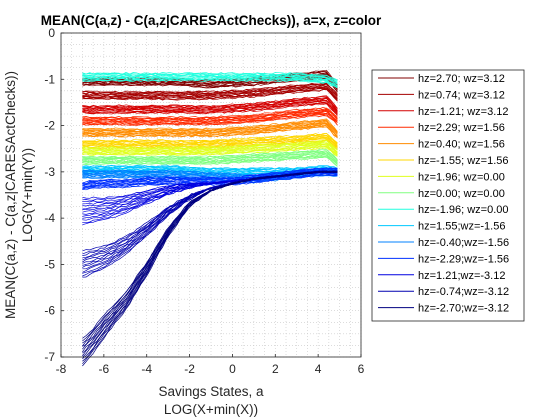 Image resolution: width=560 pixels, height=420 pixels. Describe the element at coordinates (10, 195) in the screenshot. I see `y-axis-label: MEAN(C(a,z) - C(a,z|CARESActChecks))` at that location.